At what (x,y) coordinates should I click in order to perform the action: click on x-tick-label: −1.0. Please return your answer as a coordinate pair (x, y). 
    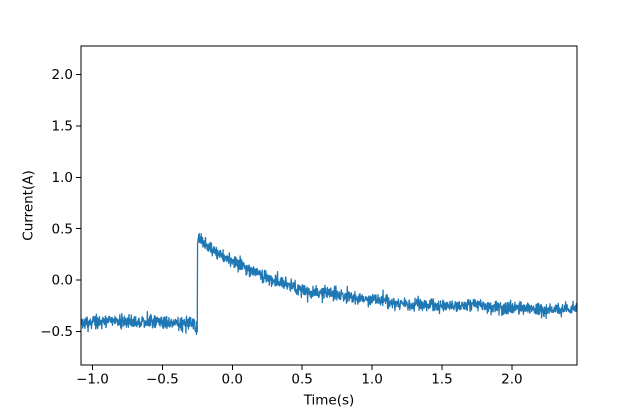
    Looking at the image, I should click on (92, 380).